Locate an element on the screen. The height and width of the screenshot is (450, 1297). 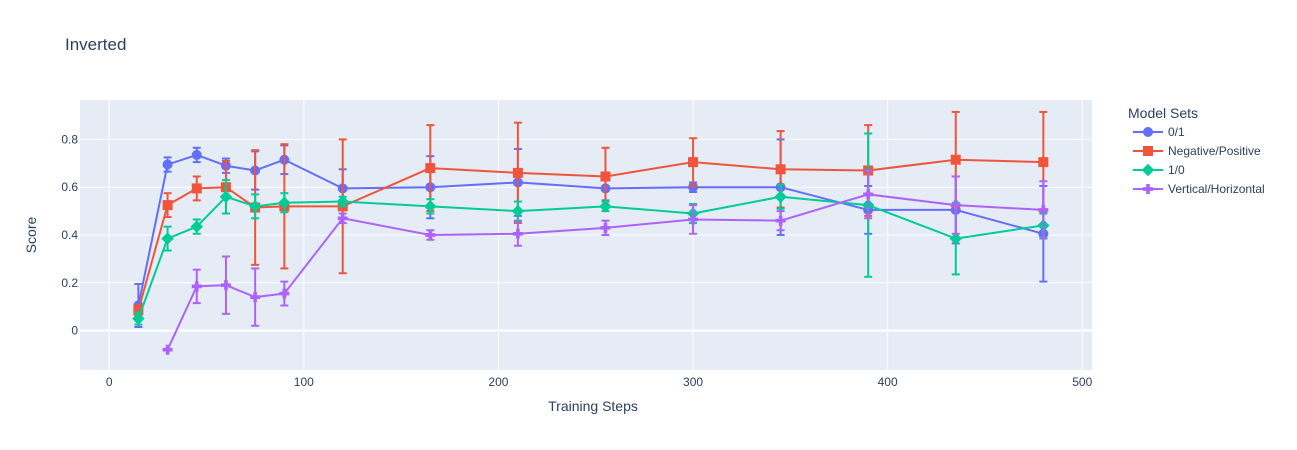
x-tick-label: 300 is located at coordinates (693, 382).